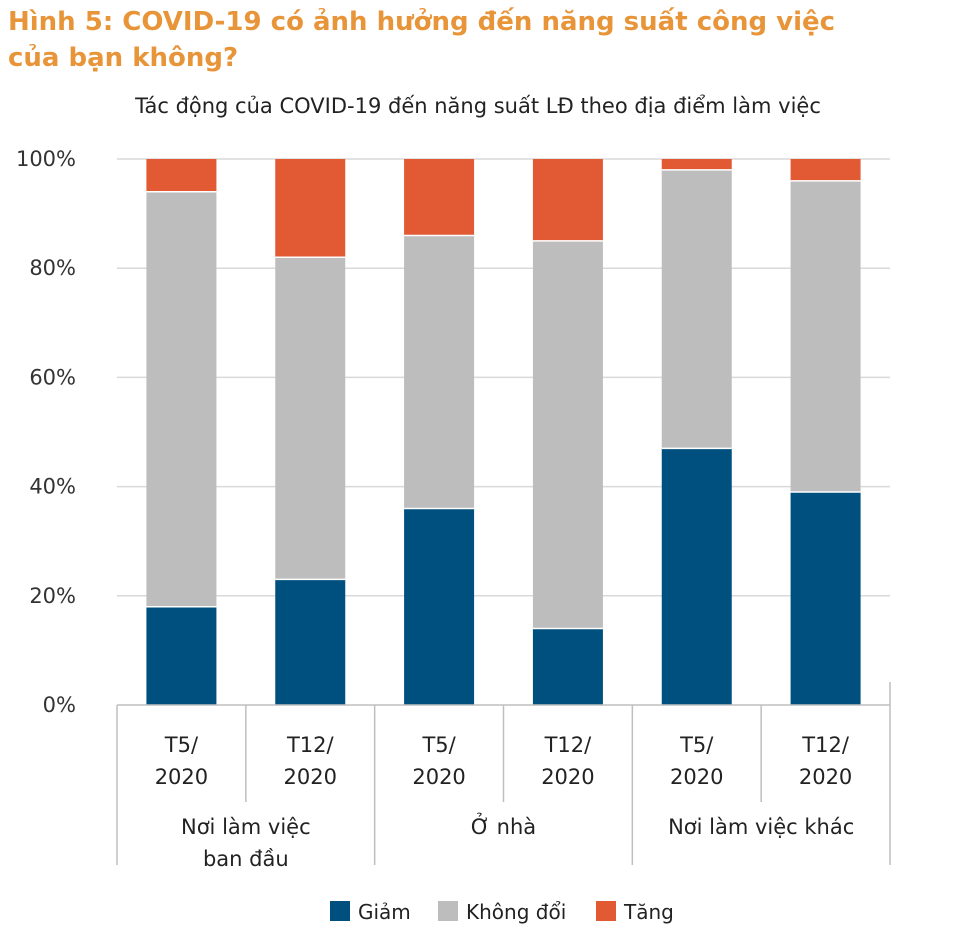 This screenshot has width=956, height=938. What do you see at coordinates (648, 912) in the screenshot?
I see `legend-entry: Tăng` at bounding box center [648, 912].